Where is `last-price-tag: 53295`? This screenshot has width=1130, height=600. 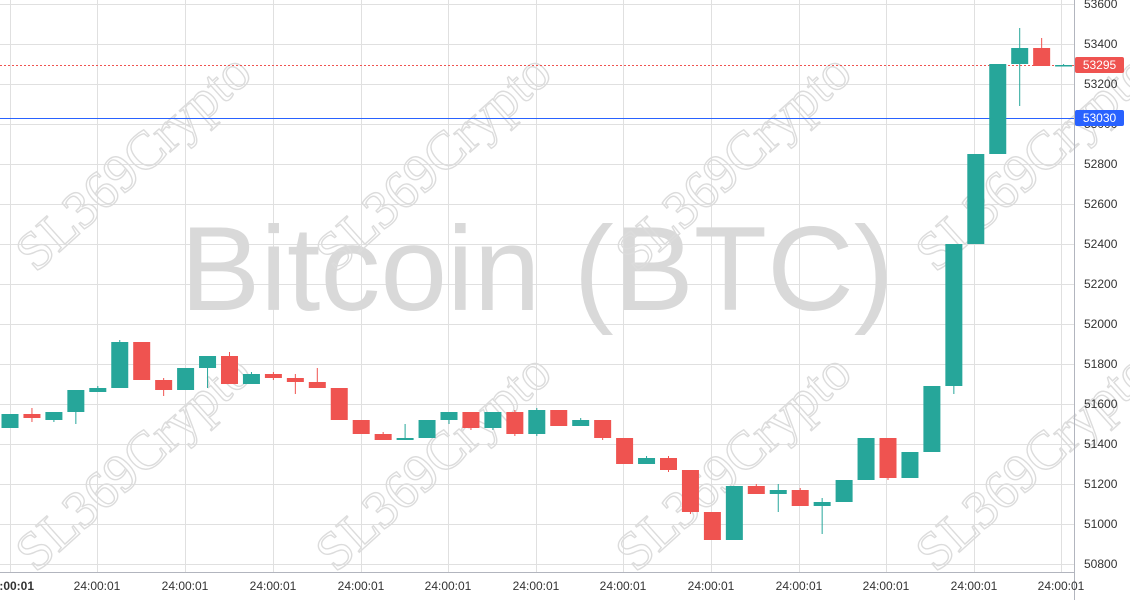 last-price-tag: 53295 is located at coordinates (1099, 65).